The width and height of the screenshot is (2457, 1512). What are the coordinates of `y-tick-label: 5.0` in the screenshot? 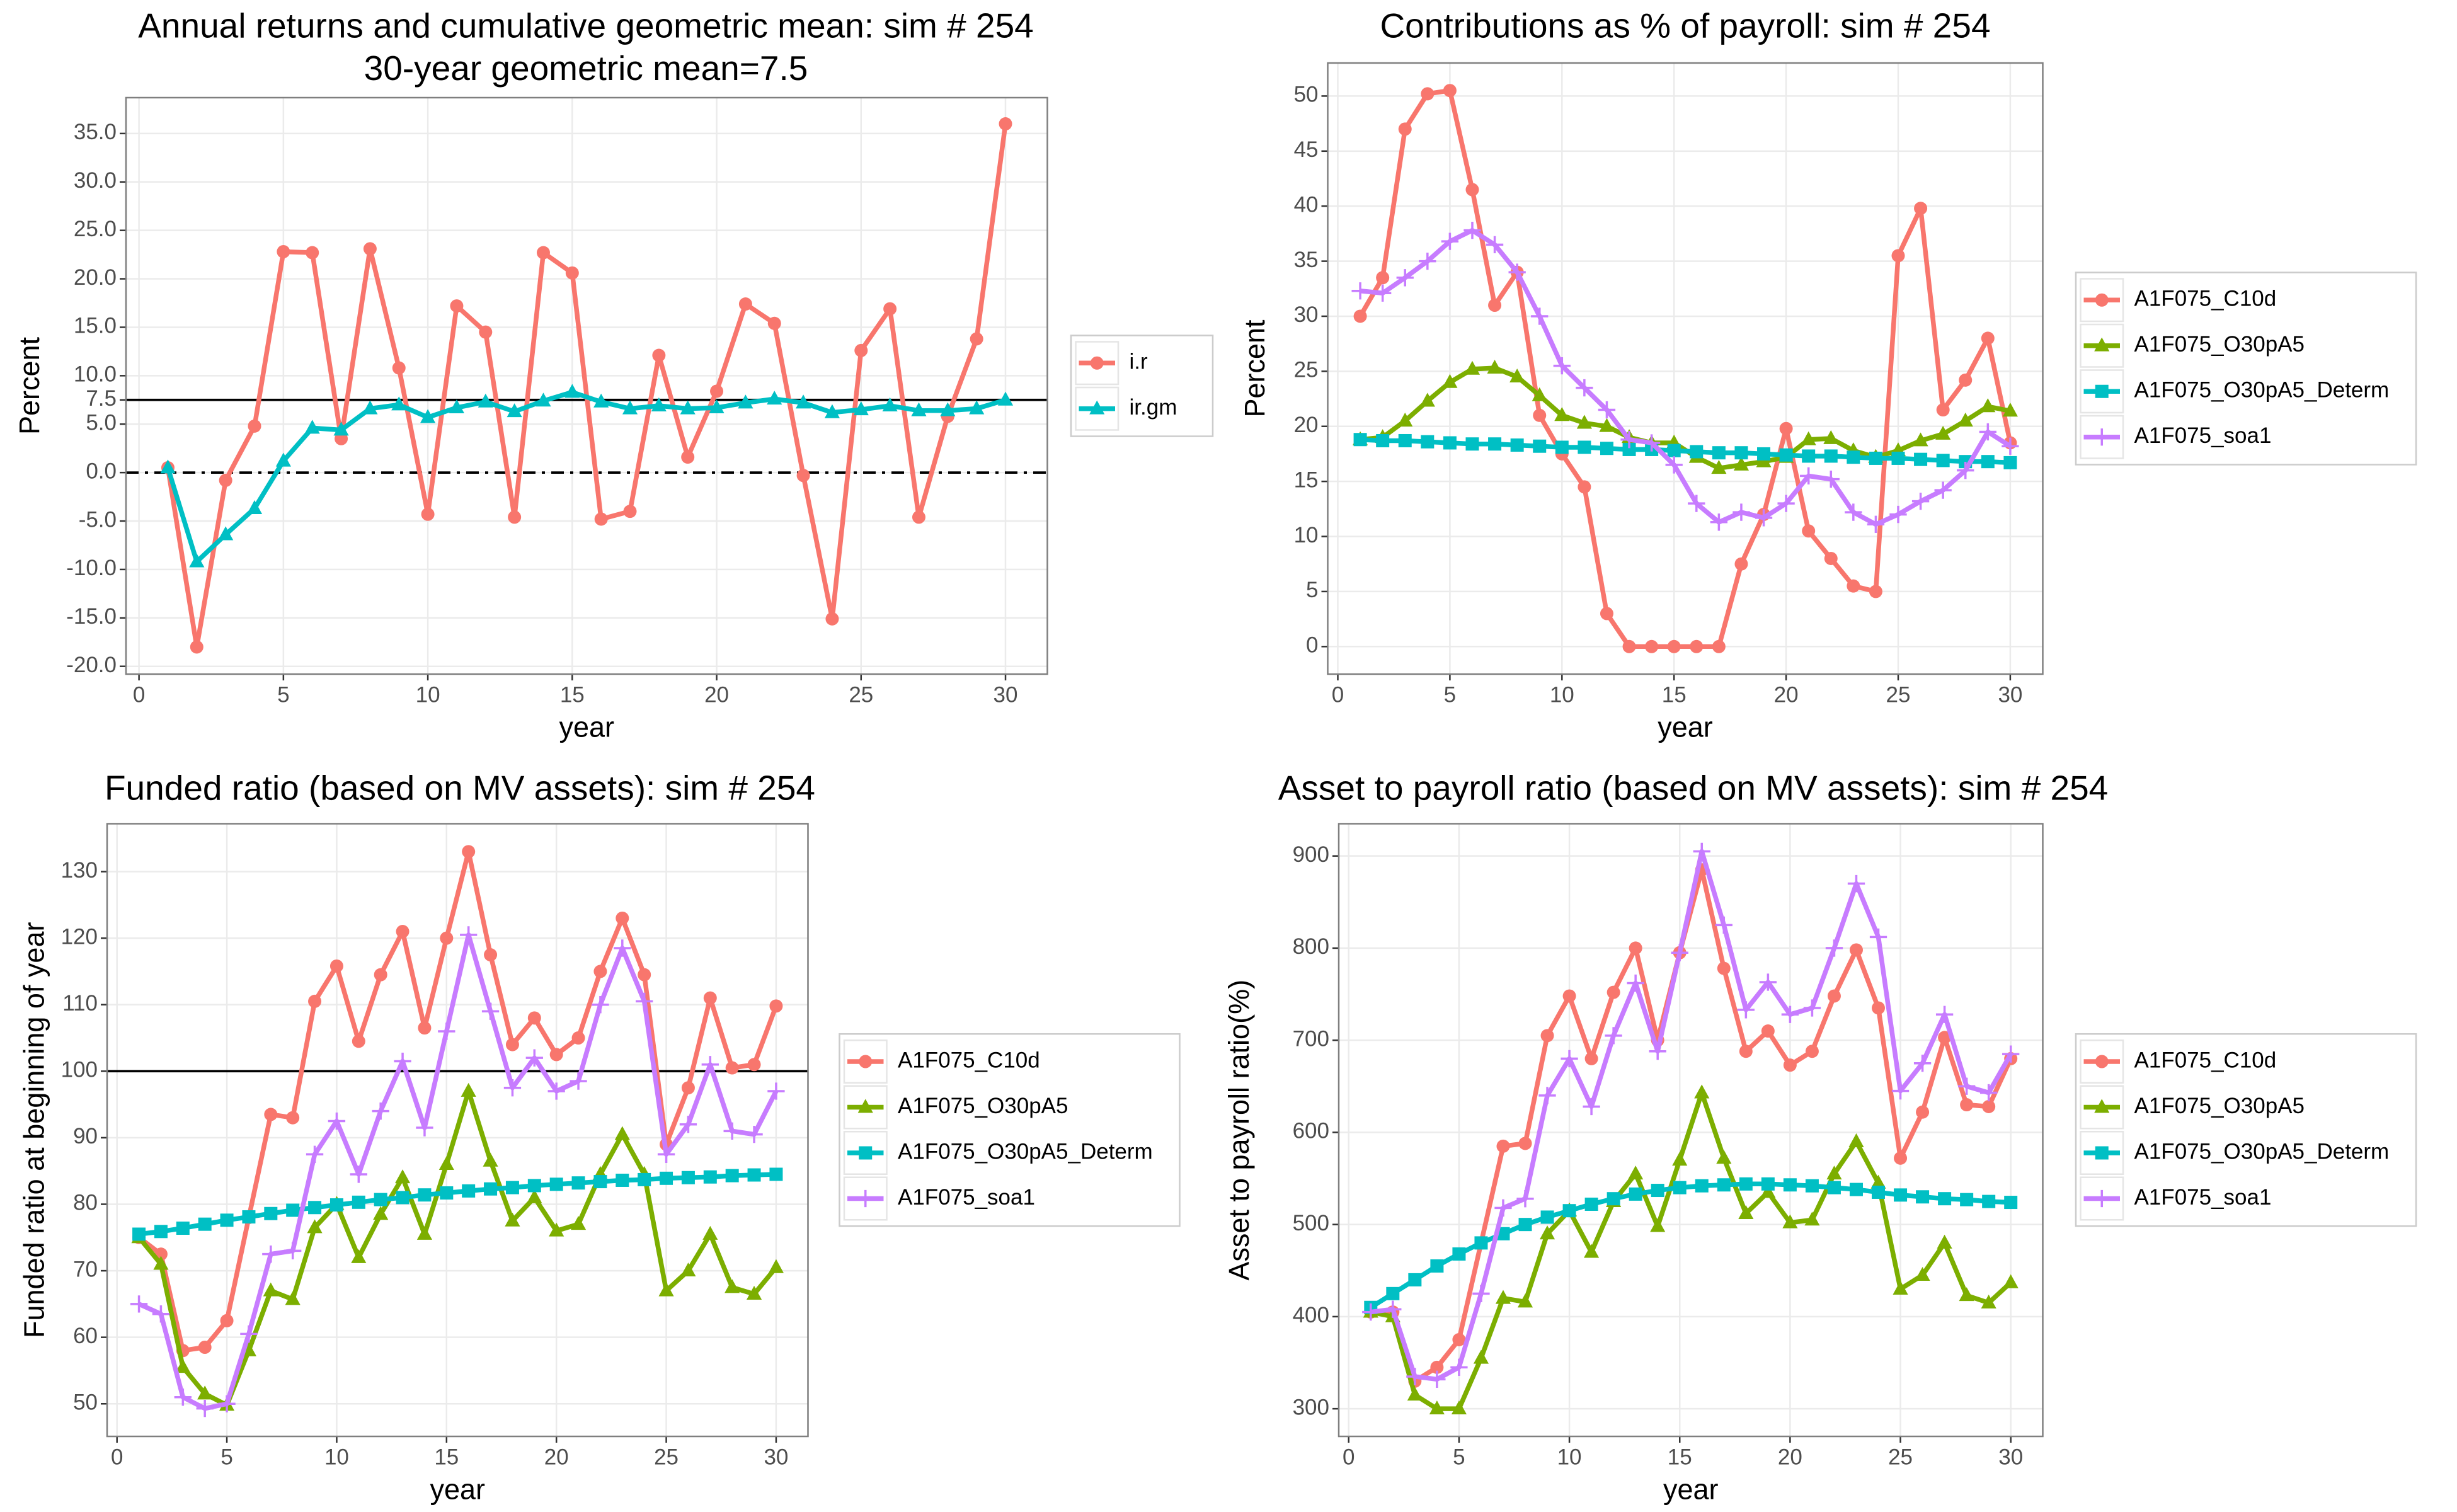 It's located at (101, 422).